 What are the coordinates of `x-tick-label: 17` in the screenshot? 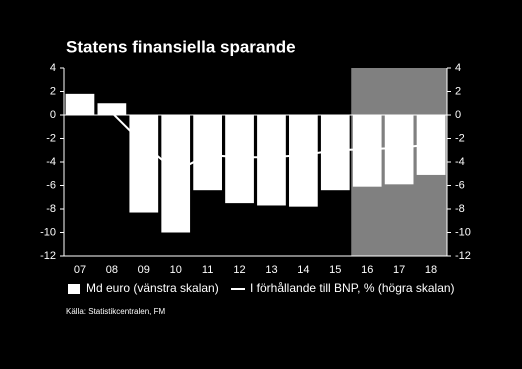 It's located at (399, 270).